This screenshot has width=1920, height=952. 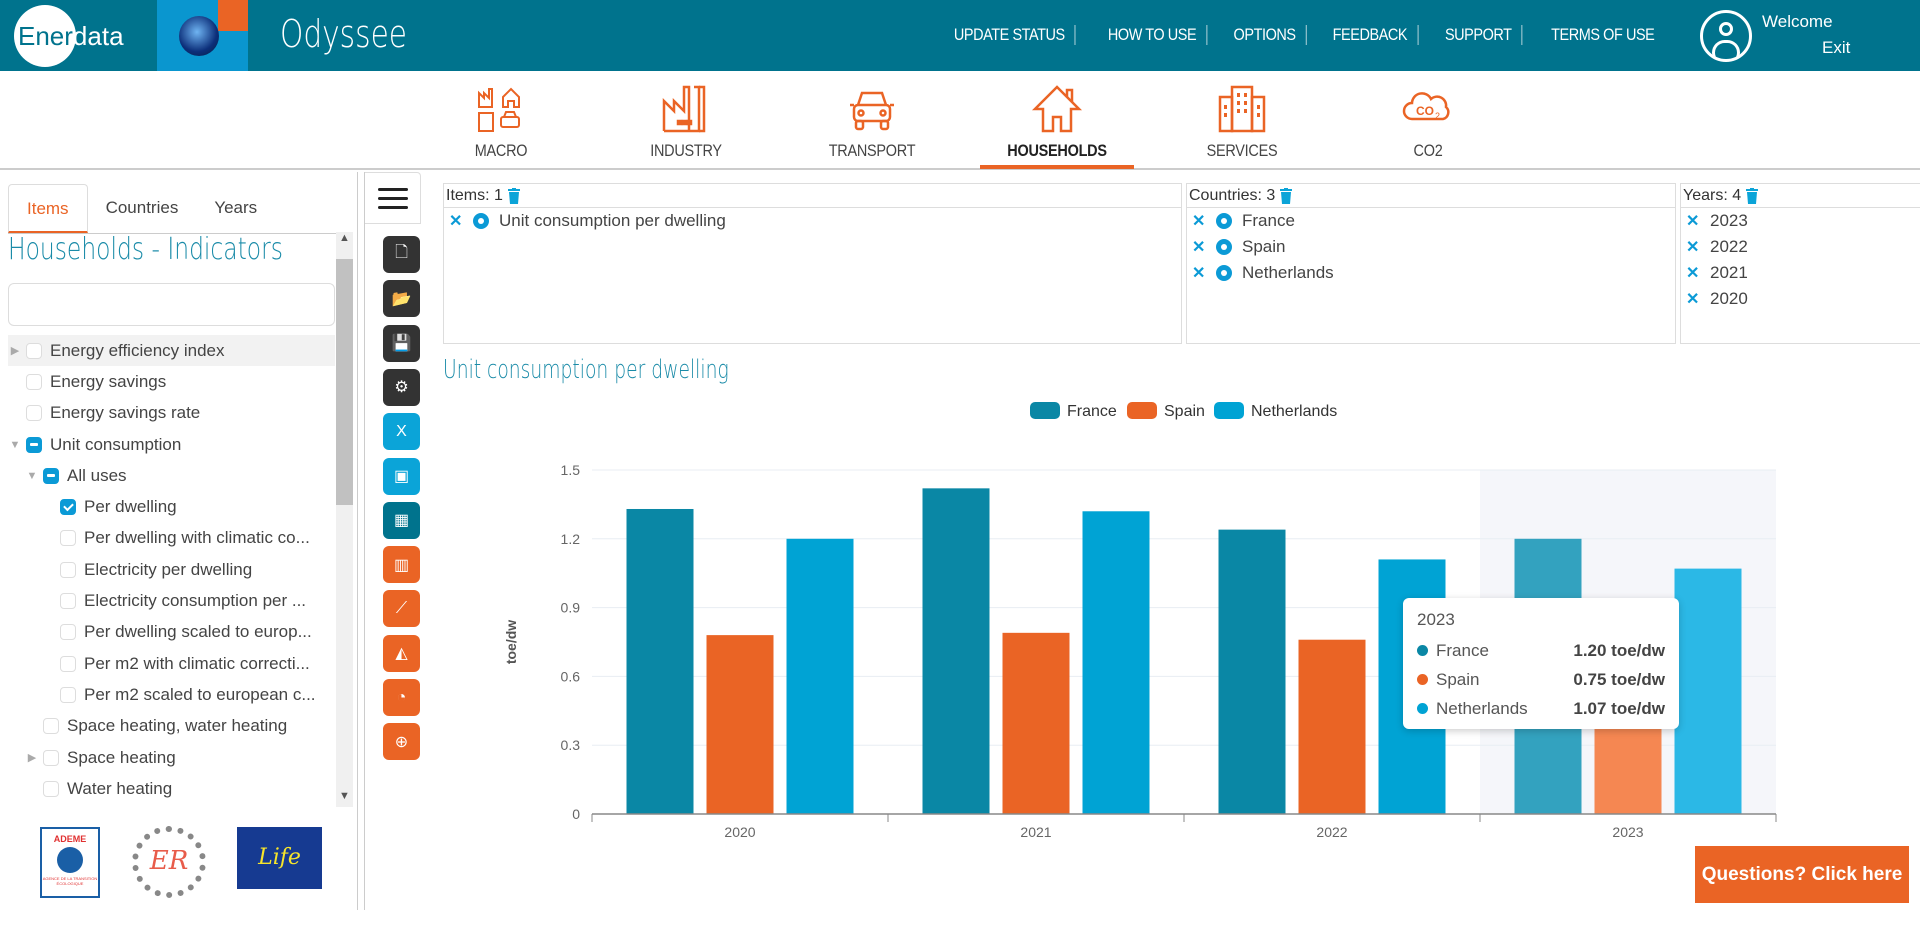 What do you see at coordinates (401, 520) in the screenshot?
I see `table-view-icon: ▦` at bounding box center [401, 520].